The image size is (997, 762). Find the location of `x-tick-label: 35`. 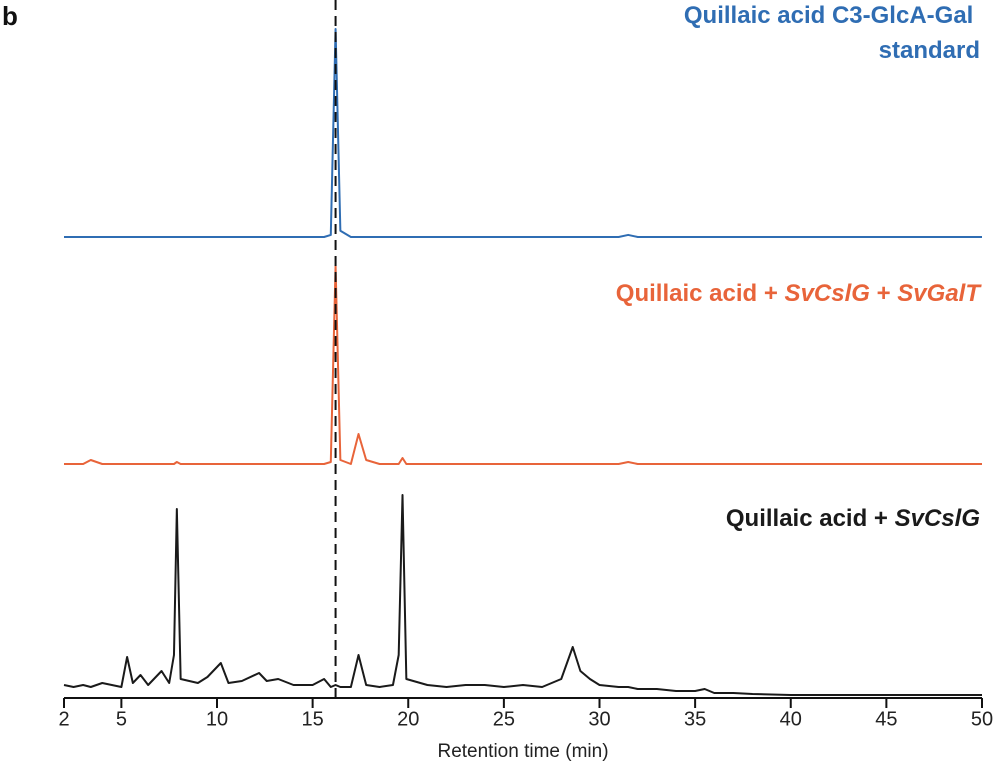

x-tick-label: 35 is located at coordinates (695, 719).